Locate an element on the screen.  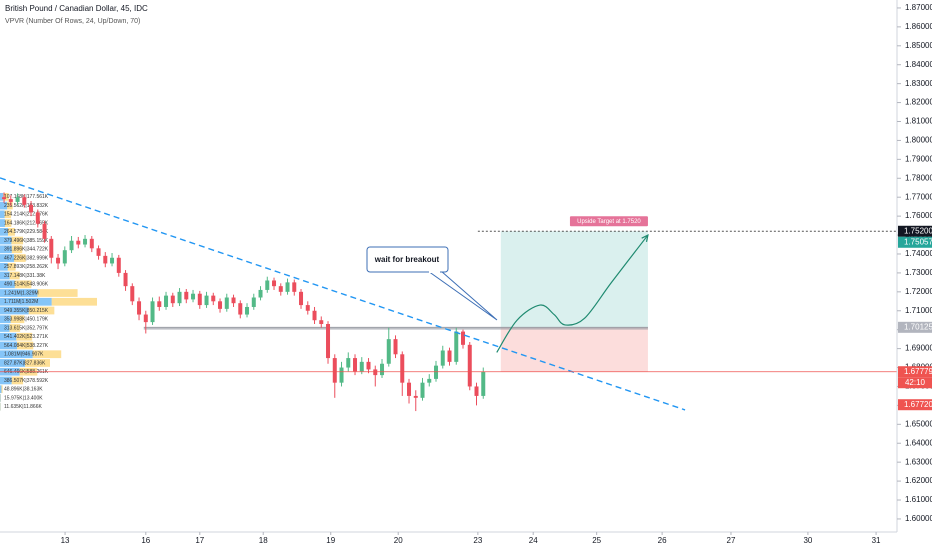
price-tag-label: 1.67720 is located at coordinates (918, 404).